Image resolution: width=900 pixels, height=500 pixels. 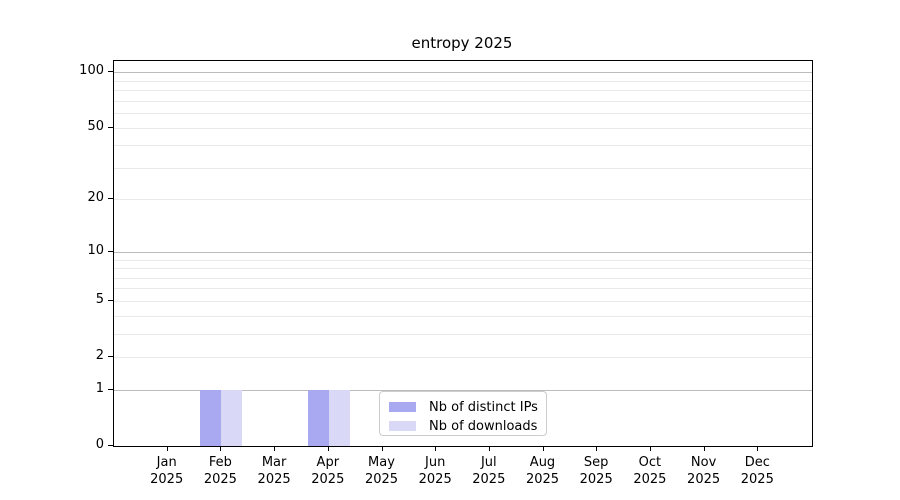 What do you see at coordinates (99, 444) in the screenshot?
I see `y-tick-label: 0` at bounding box center [99, 444].